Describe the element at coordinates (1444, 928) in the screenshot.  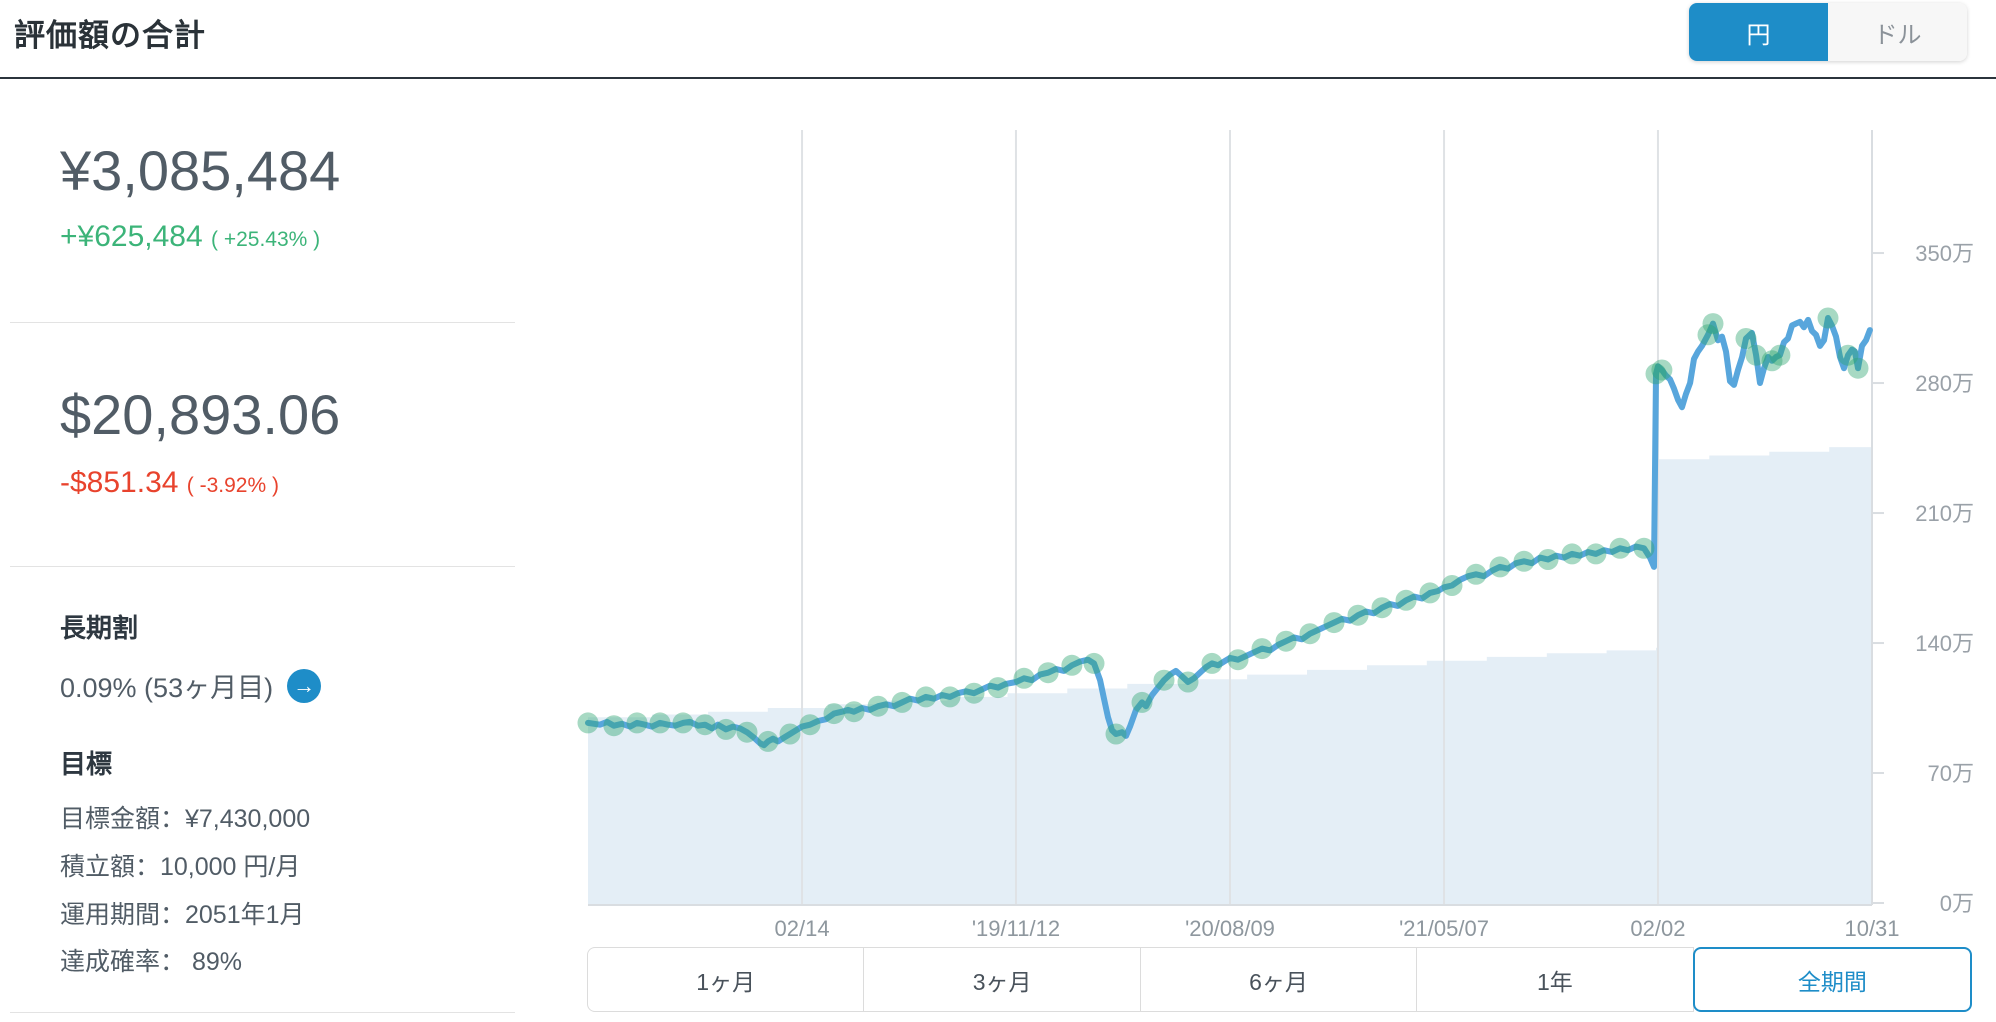
I see `svg-text: '21/05/07` at that location.